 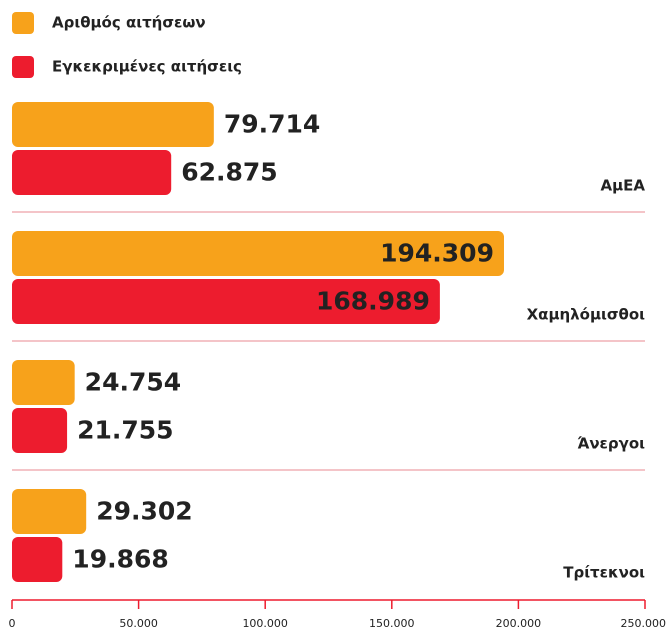 What do you see at coordinates (138, 623) in the screenshot?
I see `x-tick-label: 50.000` at bounding box center [138, 623].